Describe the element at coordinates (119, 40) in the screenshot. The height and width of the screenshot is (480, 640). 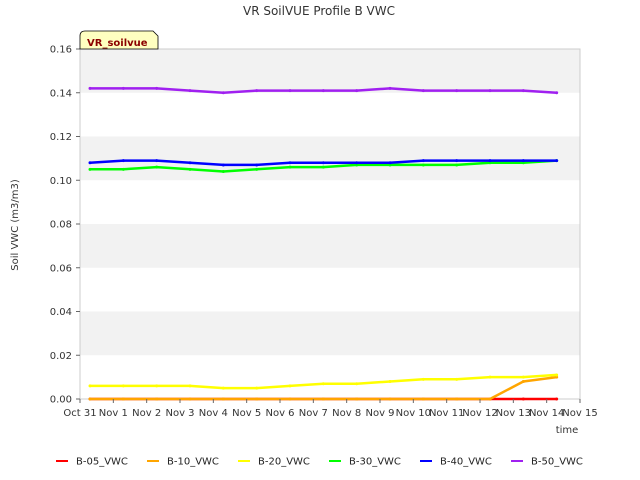
I see `badge-box` at that location.